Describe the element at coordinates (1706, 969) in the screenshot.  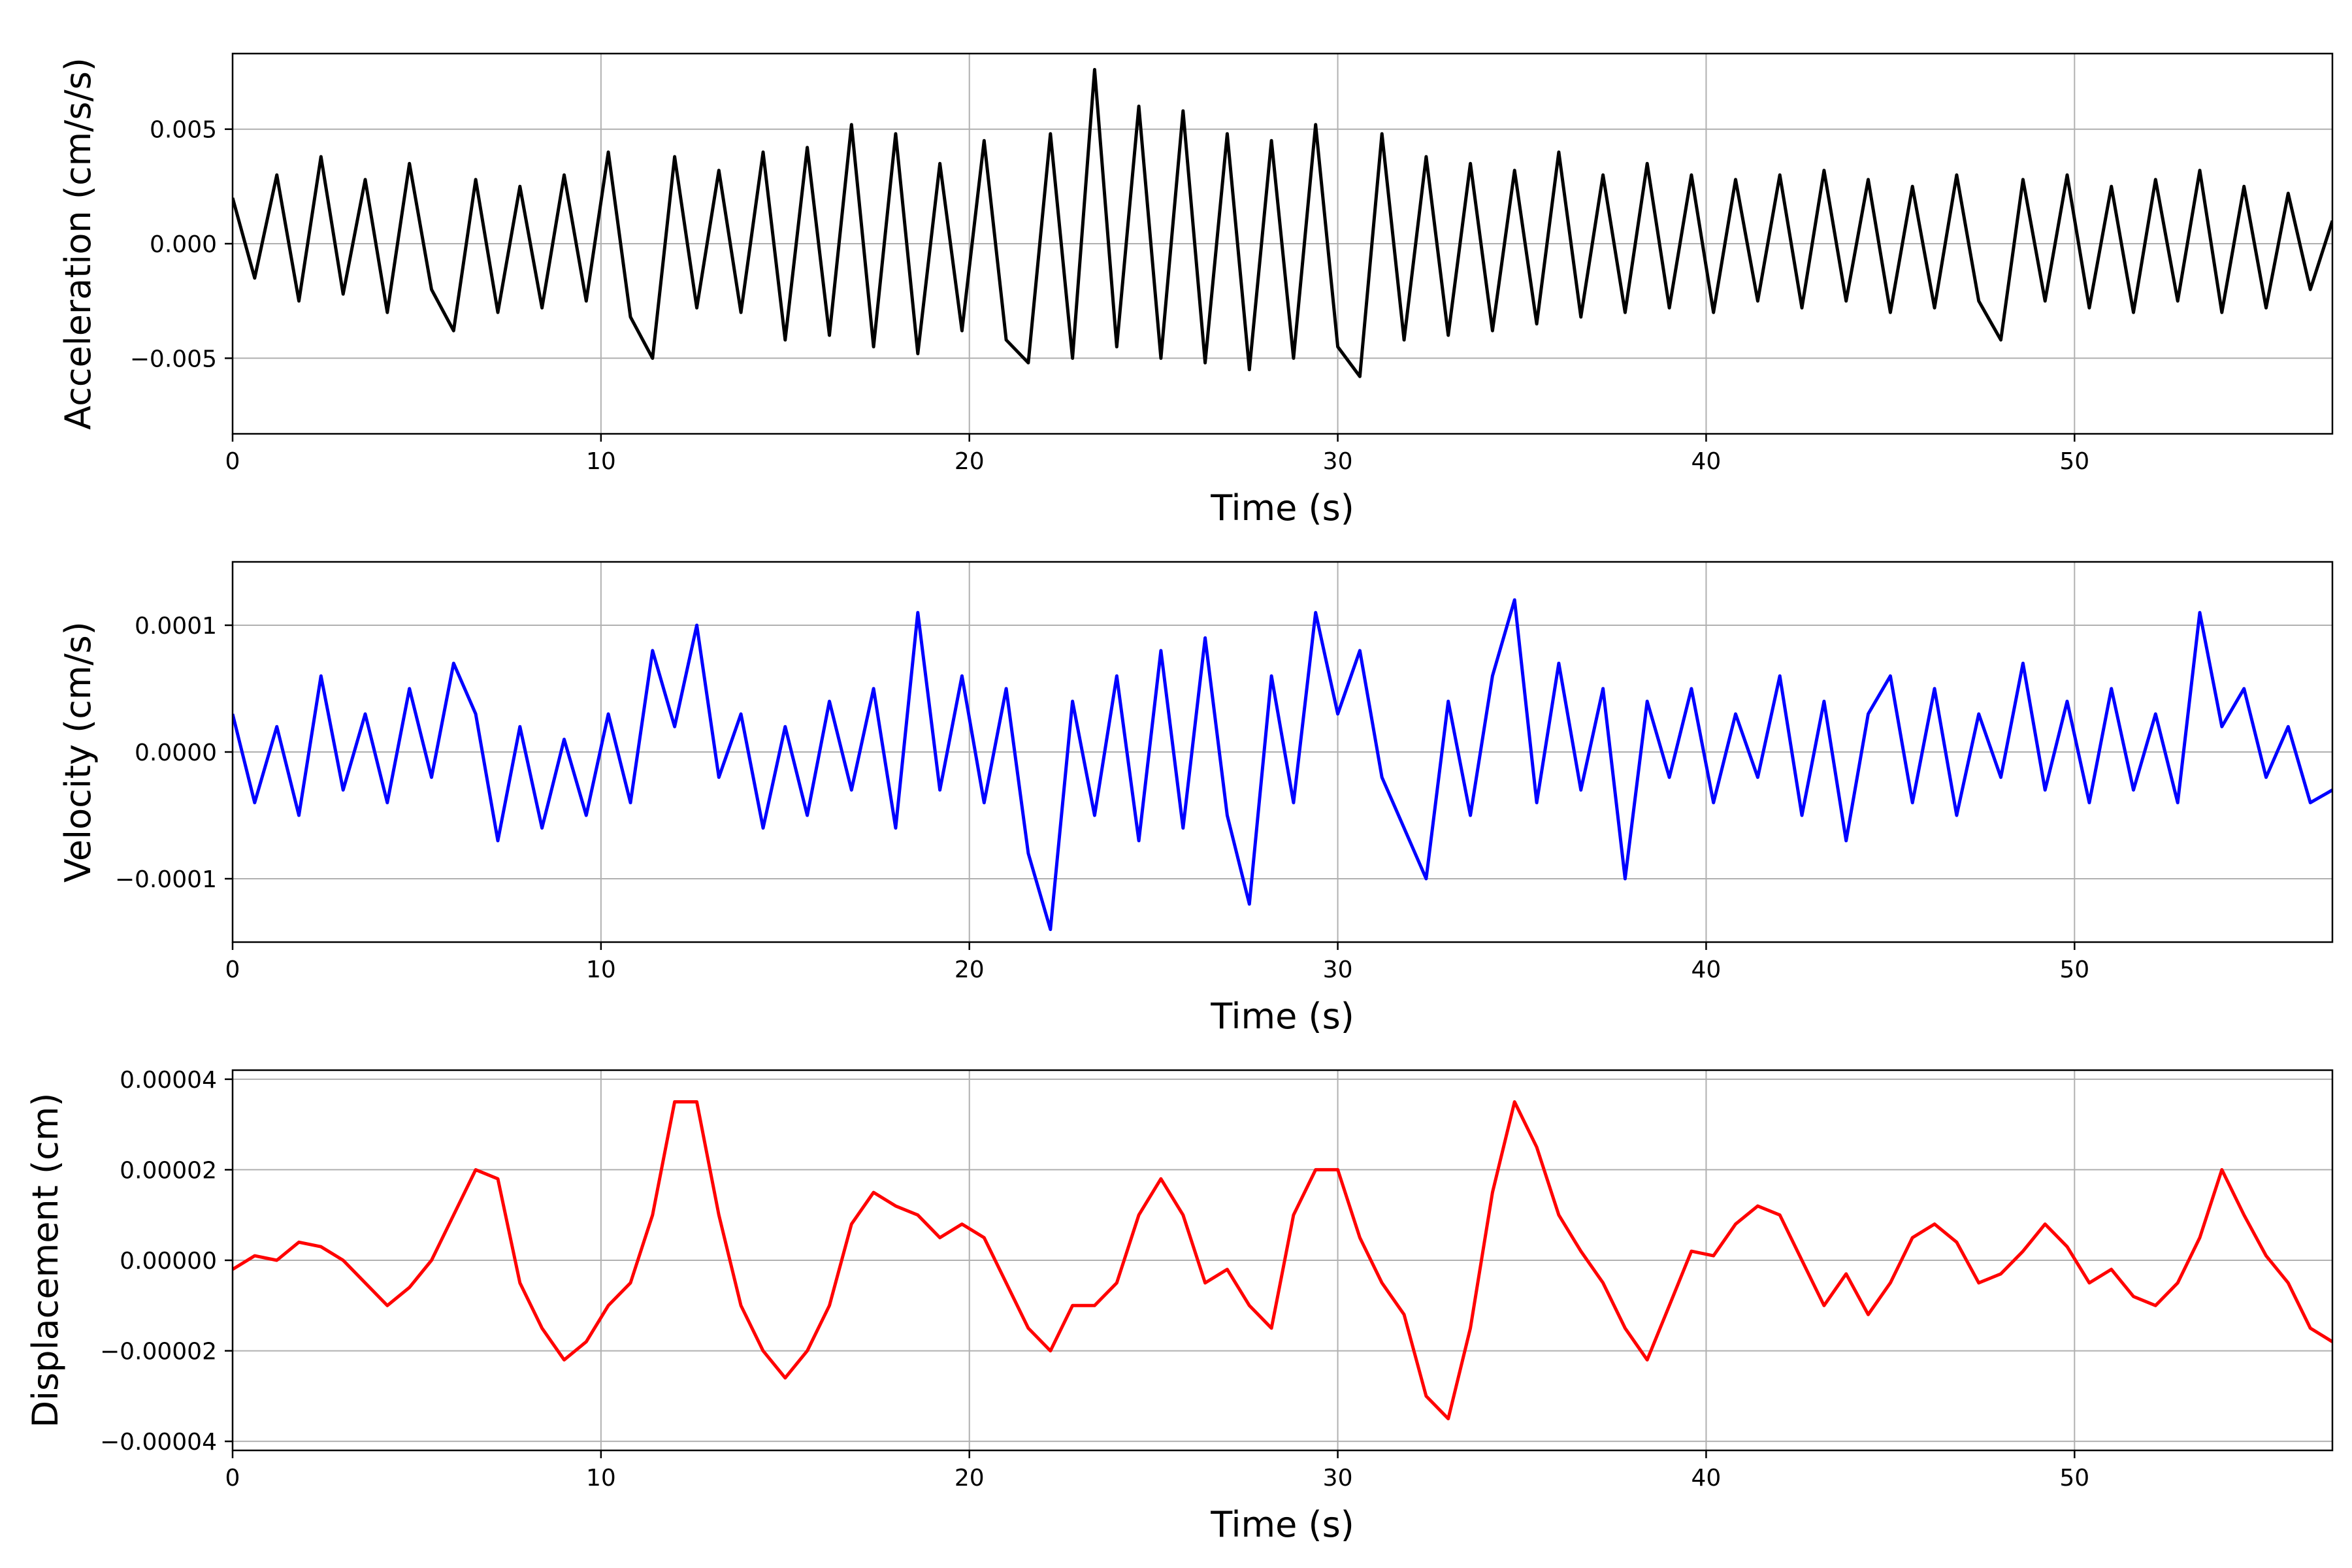
I see `velocity-x-tick-label: 40` at that location.